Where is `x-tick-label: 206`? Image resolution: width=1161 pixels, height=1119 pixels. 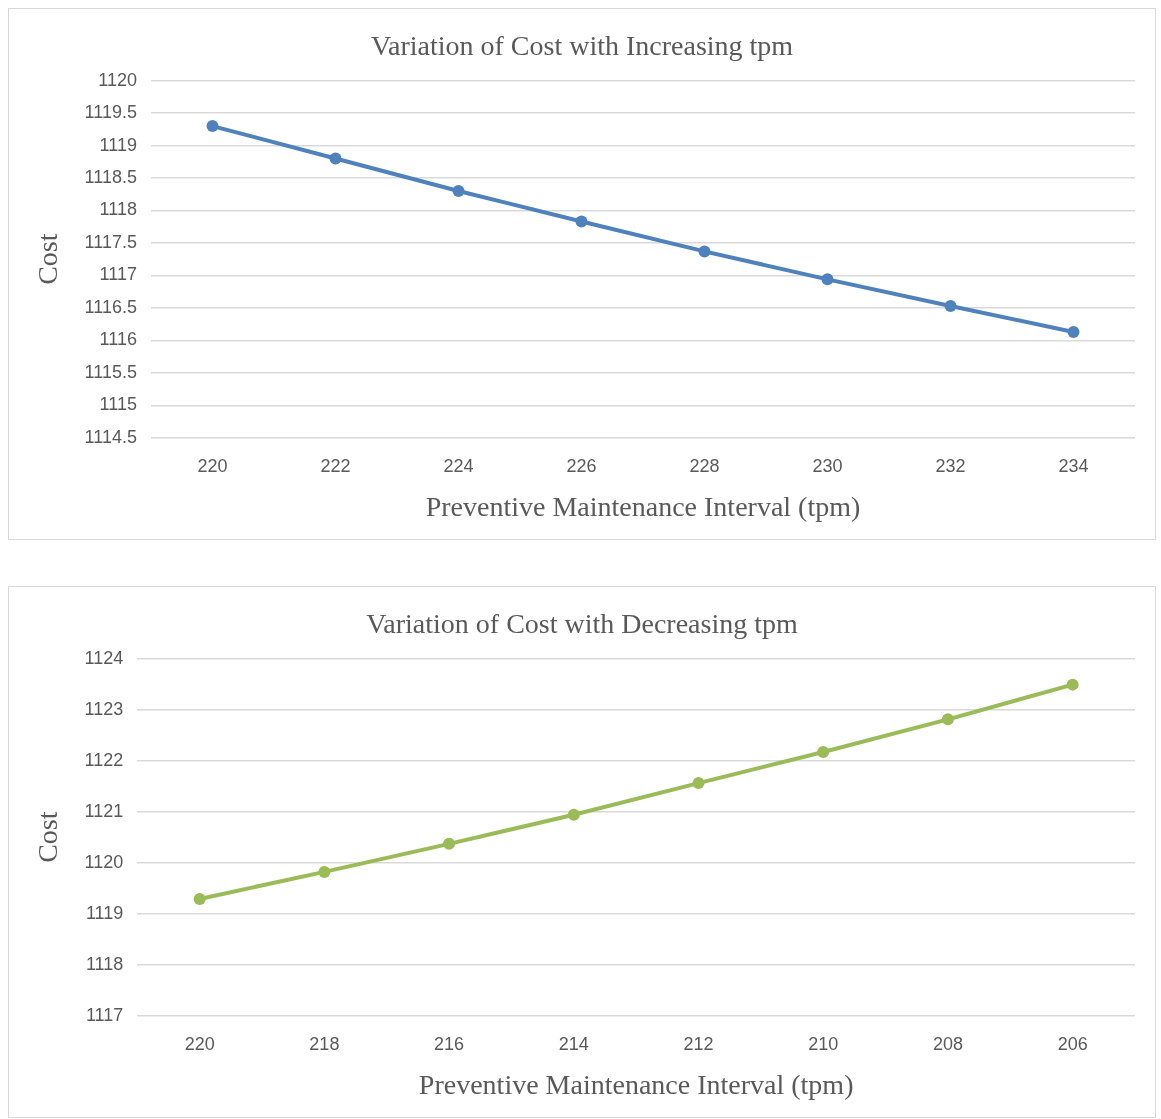 x-tick-label: 206 is located at coordinates (1072, 1043).